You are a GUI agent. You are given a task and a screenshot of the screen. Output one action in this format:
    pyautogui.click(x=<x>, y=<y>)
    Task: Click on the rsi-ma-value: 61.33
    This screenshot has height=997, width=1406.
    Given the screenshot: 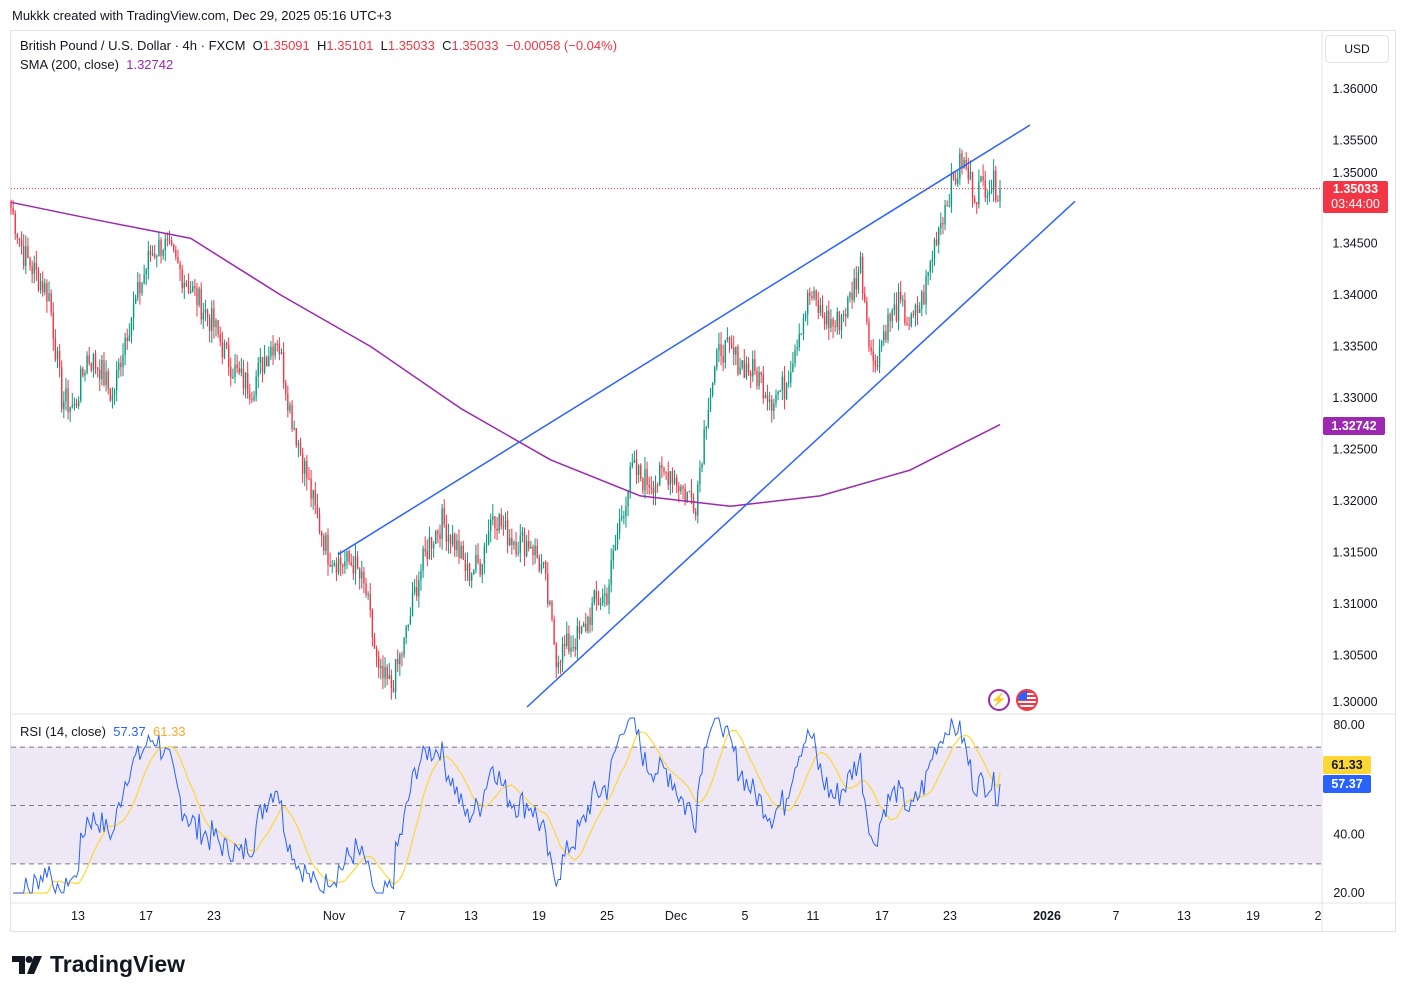 What is the action you would take?
    pyautogui.click(x=169, y=731)
    